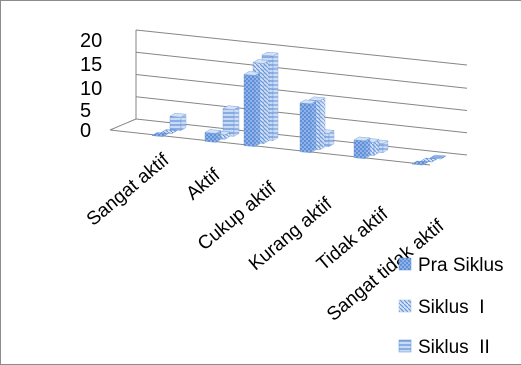 Image resolution: width=521 pixels, height=365 pixels. Describe the element at coordinates (91, 65) in the screenshot. I see `y-tick-label: 15` at that location.